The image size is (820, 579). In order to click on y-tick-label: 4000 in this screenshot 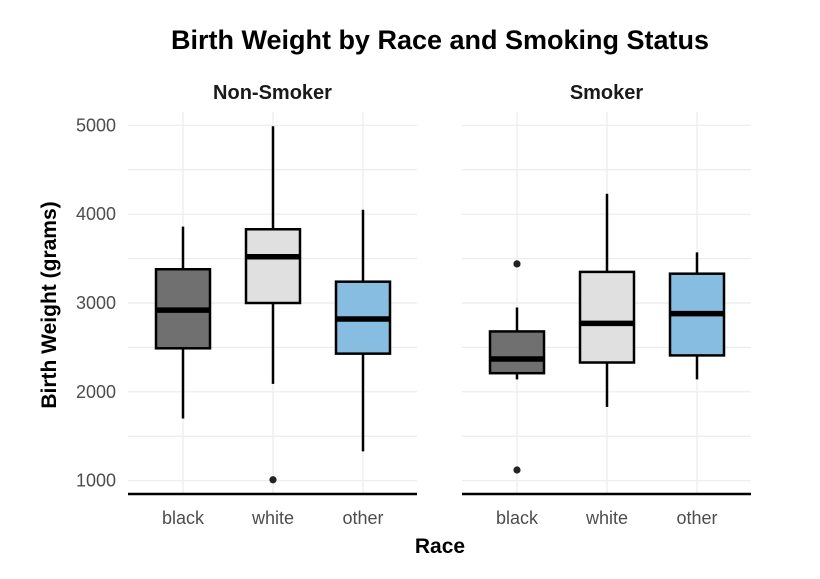, I will do `click(96, 214)`.